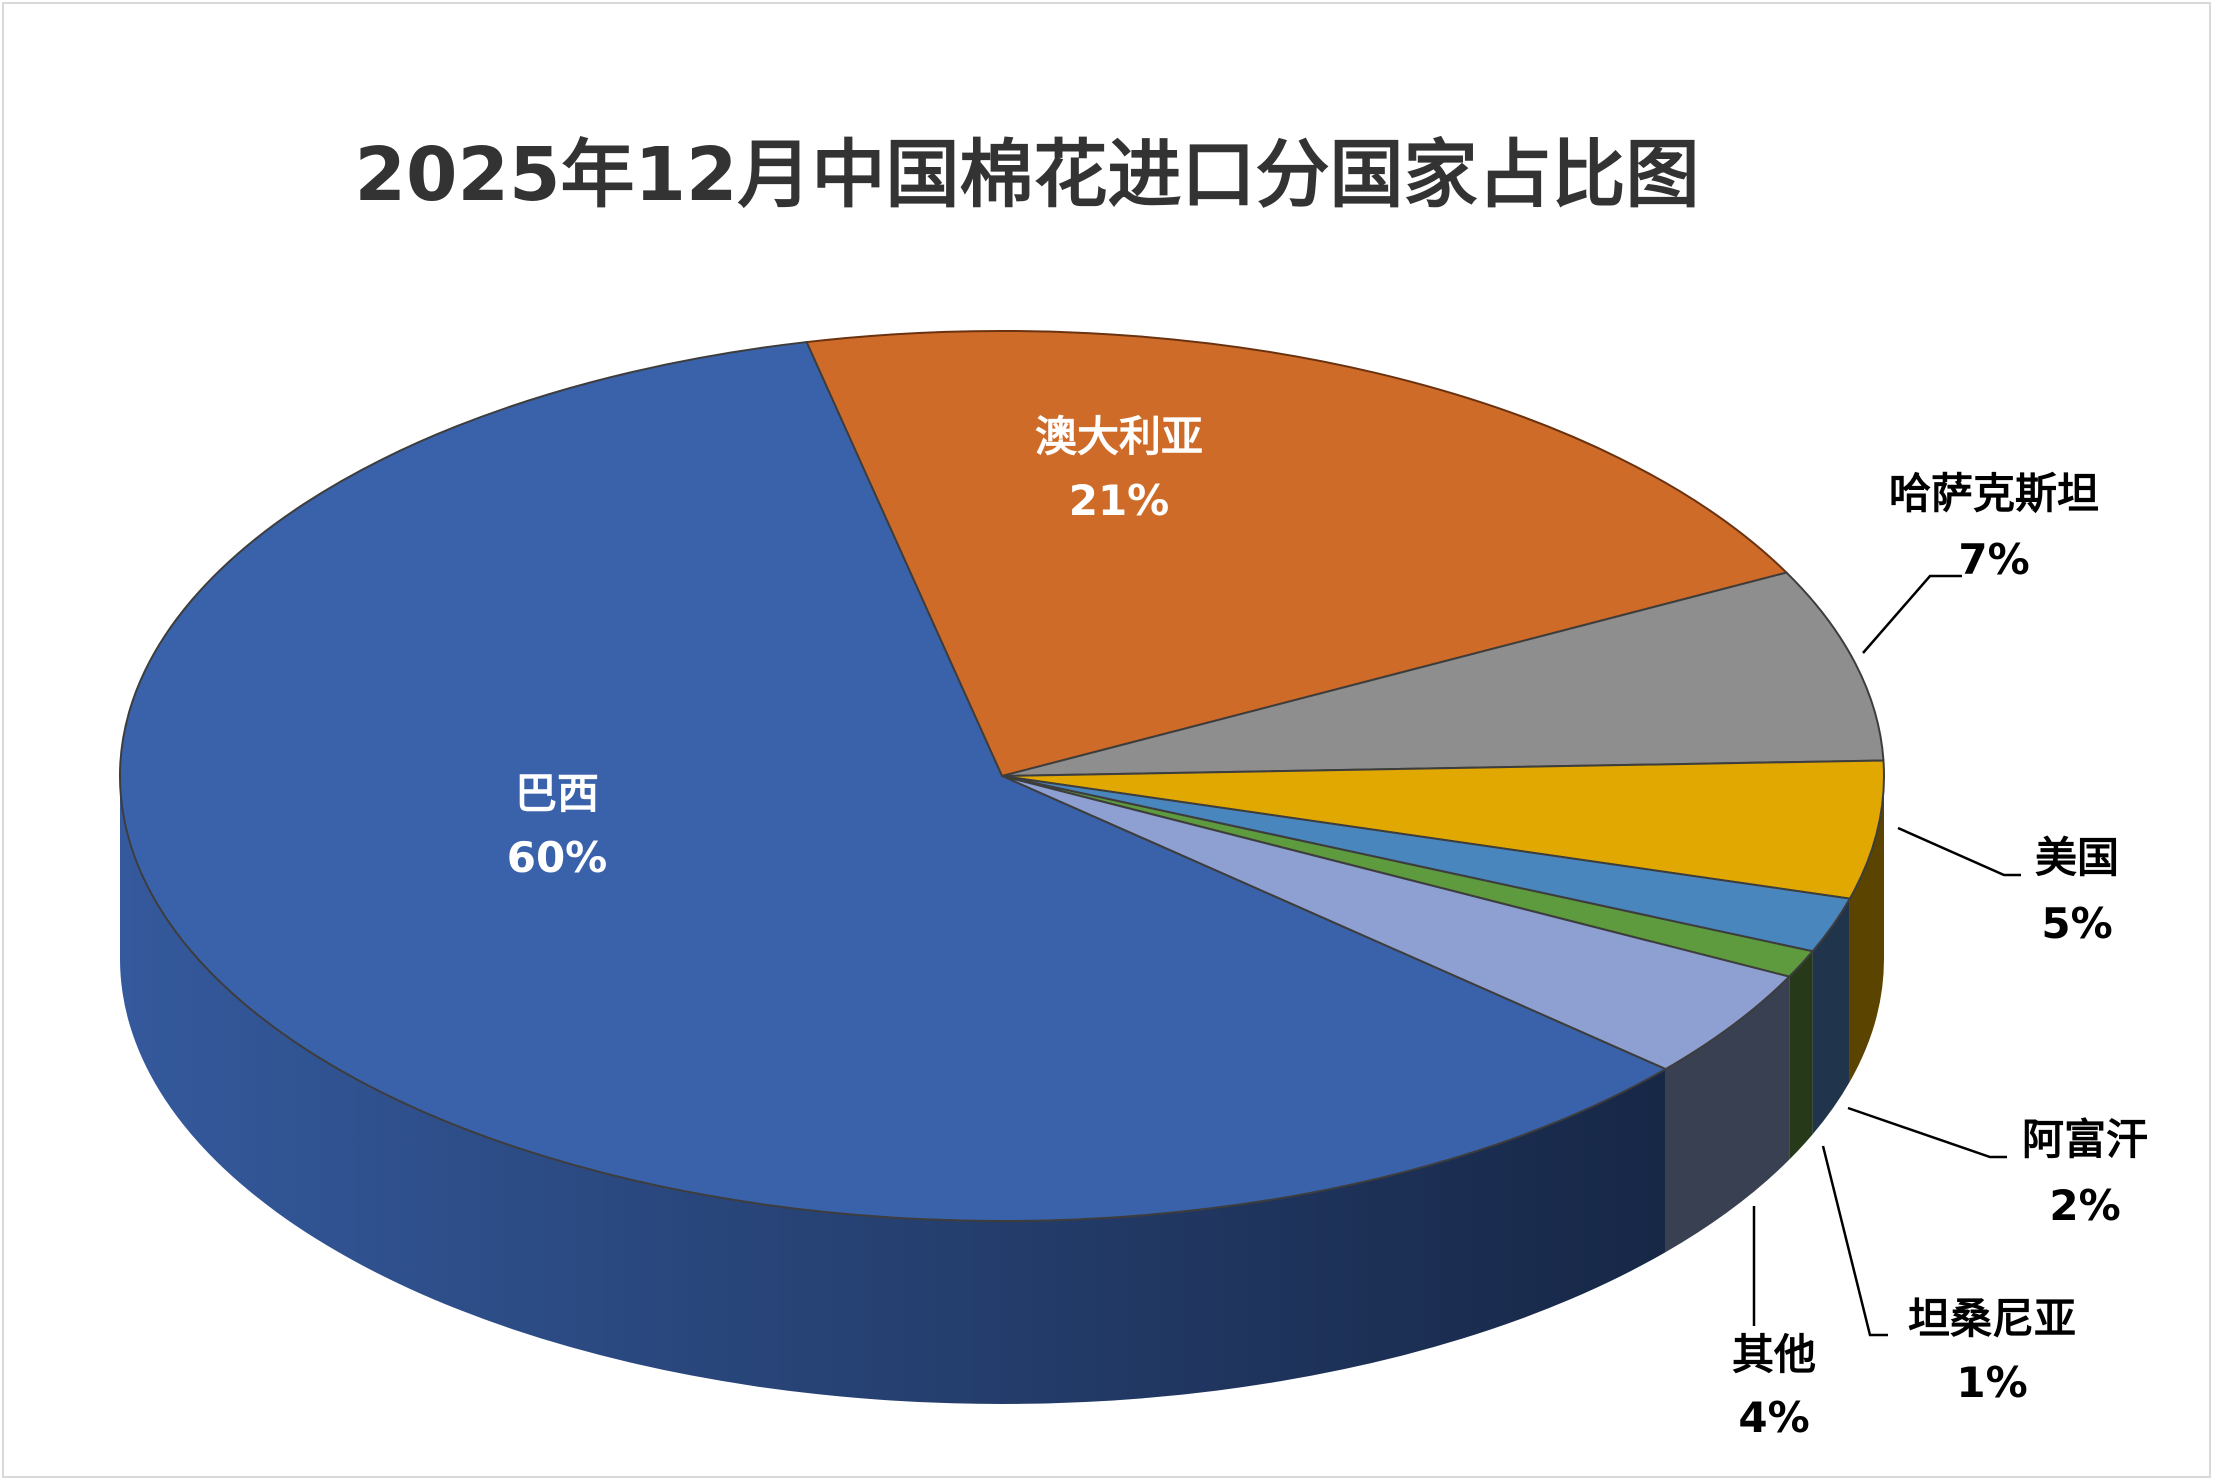 This screenshot has height=1480, width=2213. What do you see at coordinates (1443, 674) in the screenshot?
I see `pie-slice-kazakhstan` at bounding box center [1443, 674].